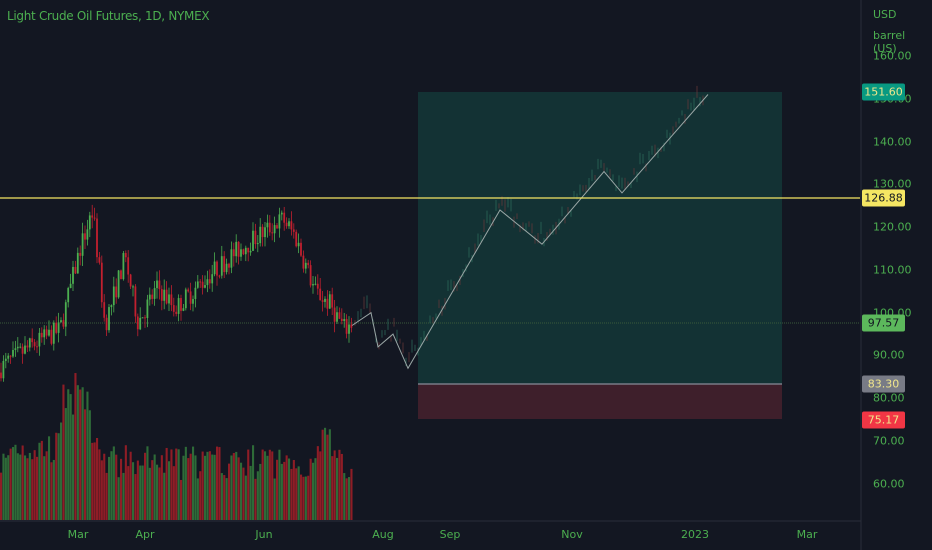 The image size is (932, 550). Describe the element at coordinates (885, 14) in the screenshot. I see `currency-label: USD` at that location.